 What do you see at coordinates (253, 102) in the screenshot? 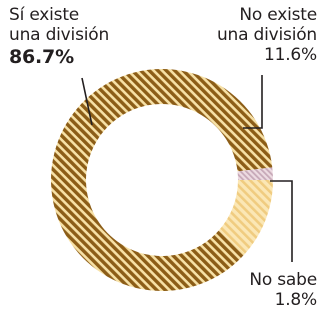
I see `leader-line-no-existe` at bounding box center [253, 102].